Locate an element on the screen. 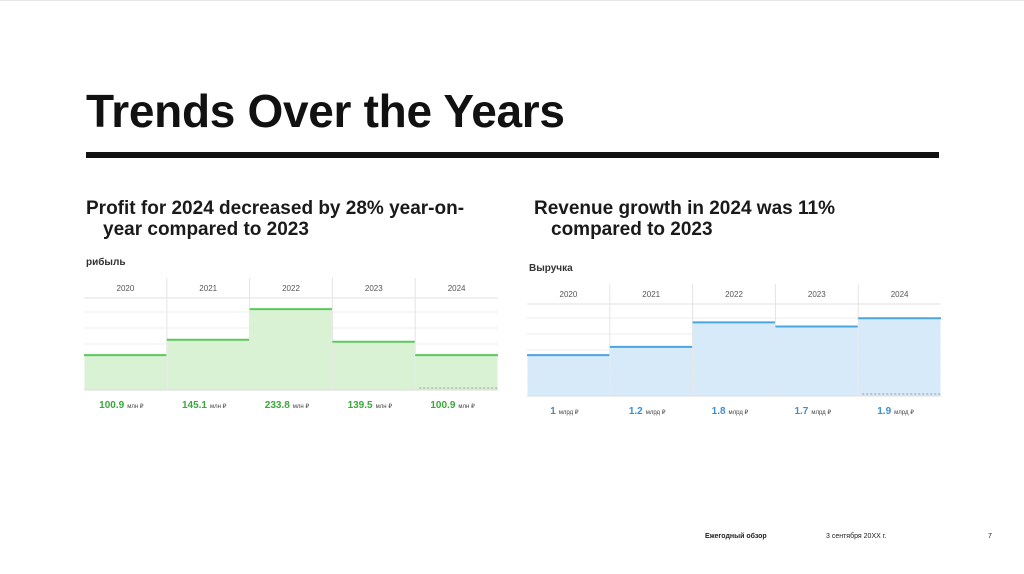 This screenshot has width=1024, height=574. footer-title: Ежегодный обзор is located at coordinates (736, 536).